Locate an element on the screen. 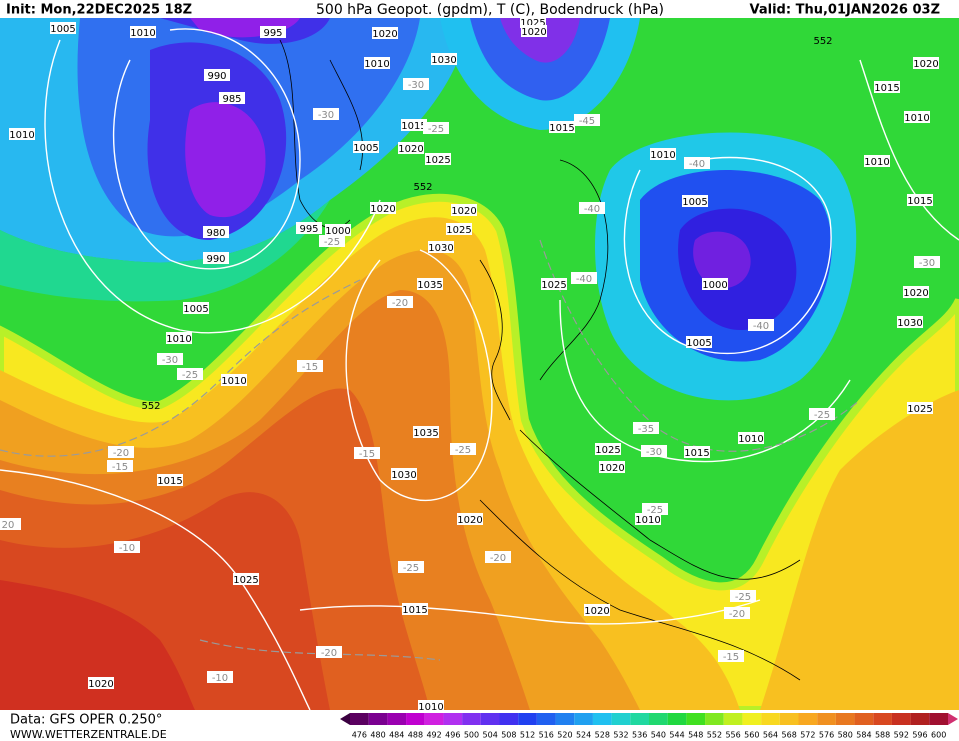  colorbar-label: 516 is located at coordinates (546, 735).